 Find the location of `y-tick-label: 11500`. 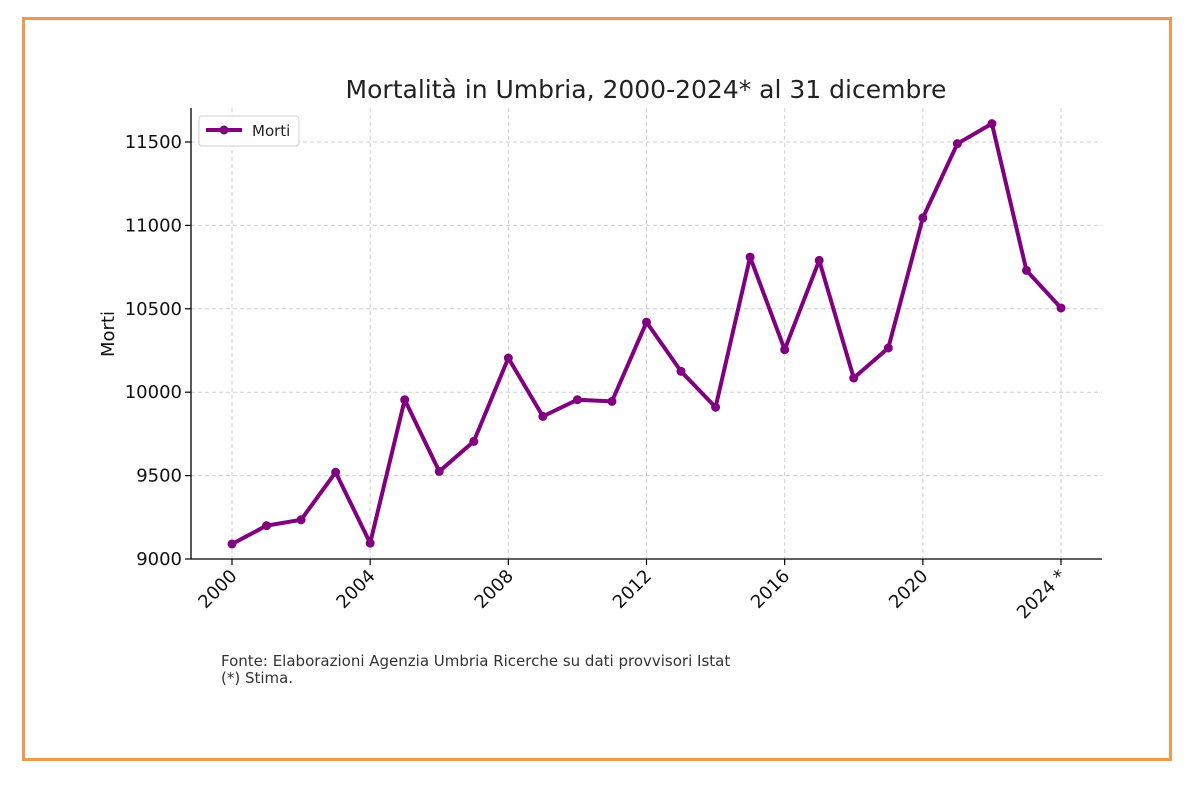

y-tick-label: 11500 is located at coordinates (153, 142).